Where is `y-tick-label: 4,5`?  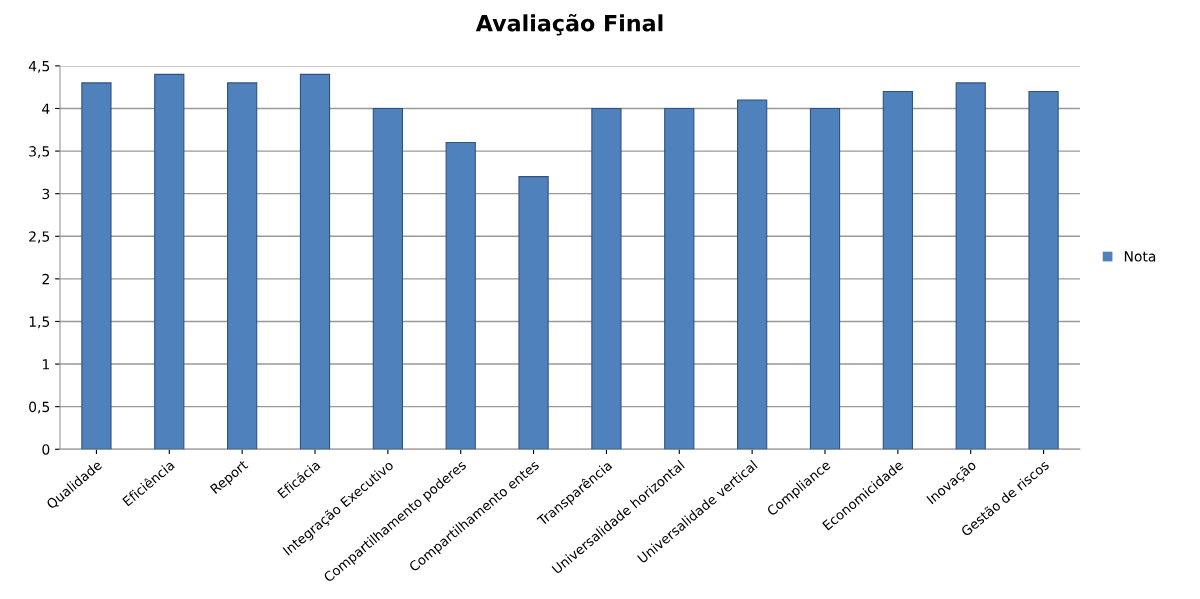 y-tick-label: 4,5 is located at coordinates (39, 67).